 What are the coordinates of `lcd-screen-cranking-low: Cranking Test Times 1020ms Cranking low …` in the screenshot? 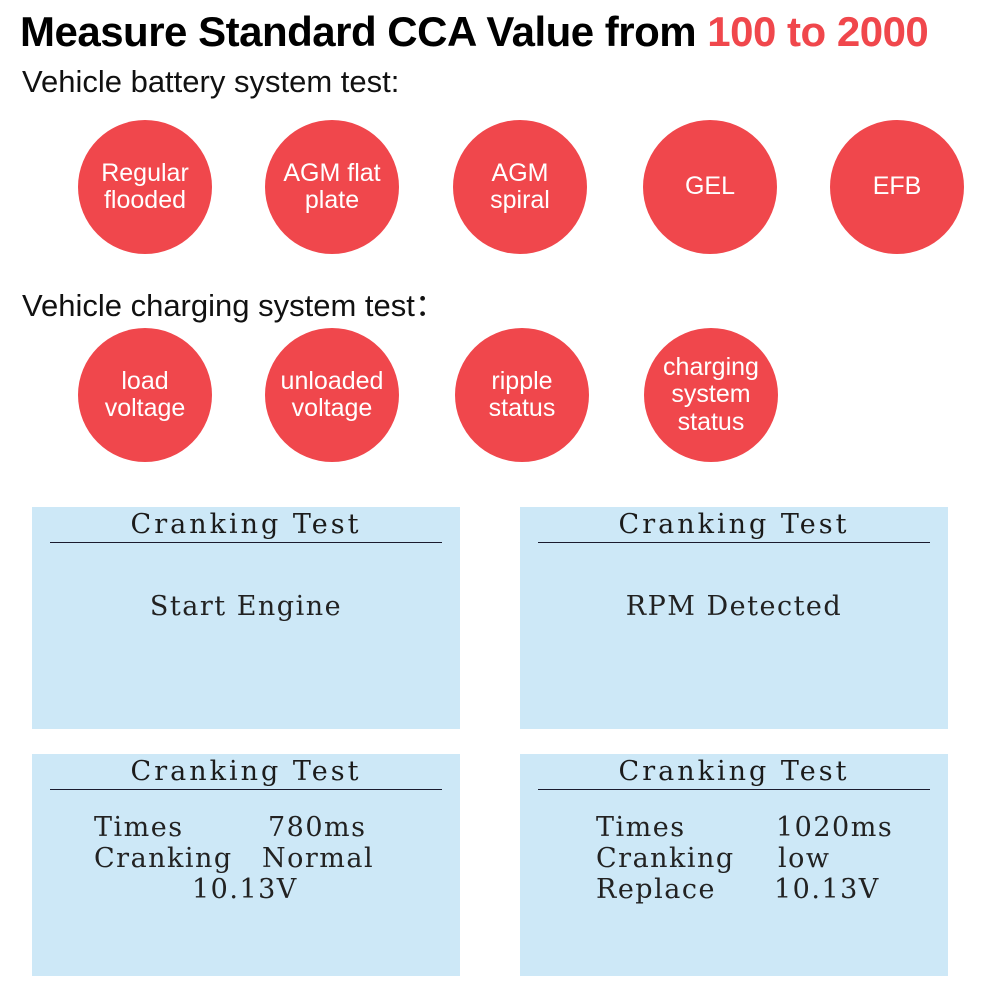 It's located at (734, 865).